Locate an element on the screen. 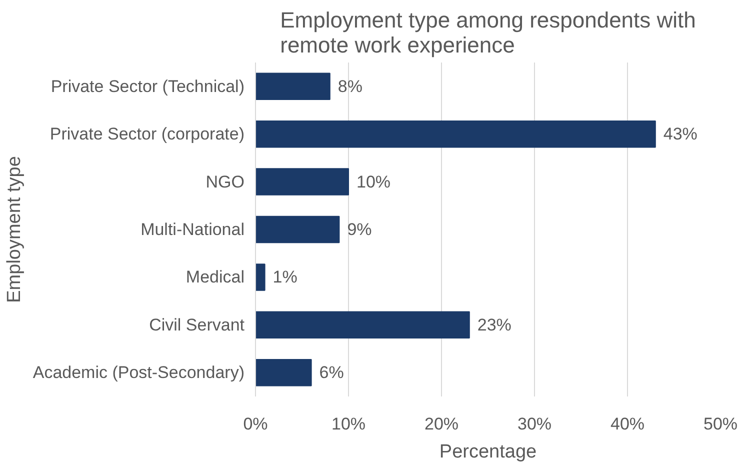 This screenshot has height=470, width=751. data-label: 43% is located at coordinates (680, 134).